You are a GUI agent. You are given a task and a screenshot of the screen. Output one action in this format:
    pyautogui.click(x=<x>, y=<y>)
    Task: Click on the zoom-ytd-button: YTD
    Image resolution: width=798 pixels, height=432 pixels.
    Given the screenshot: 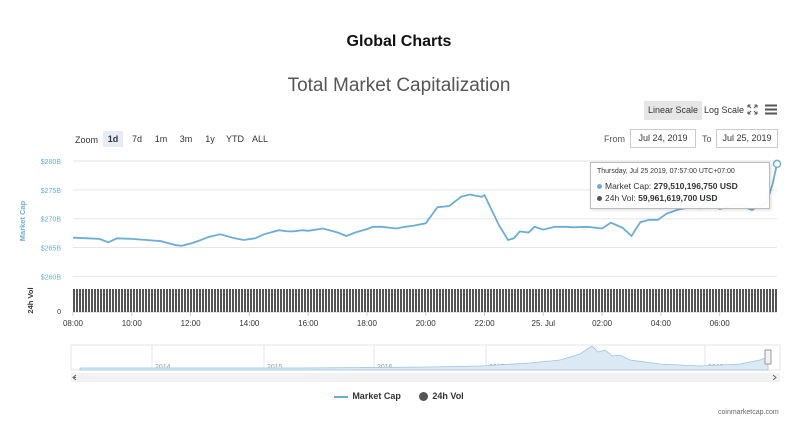 What is the action you would take?
    pyautogui.click(x=235, y=139)
    